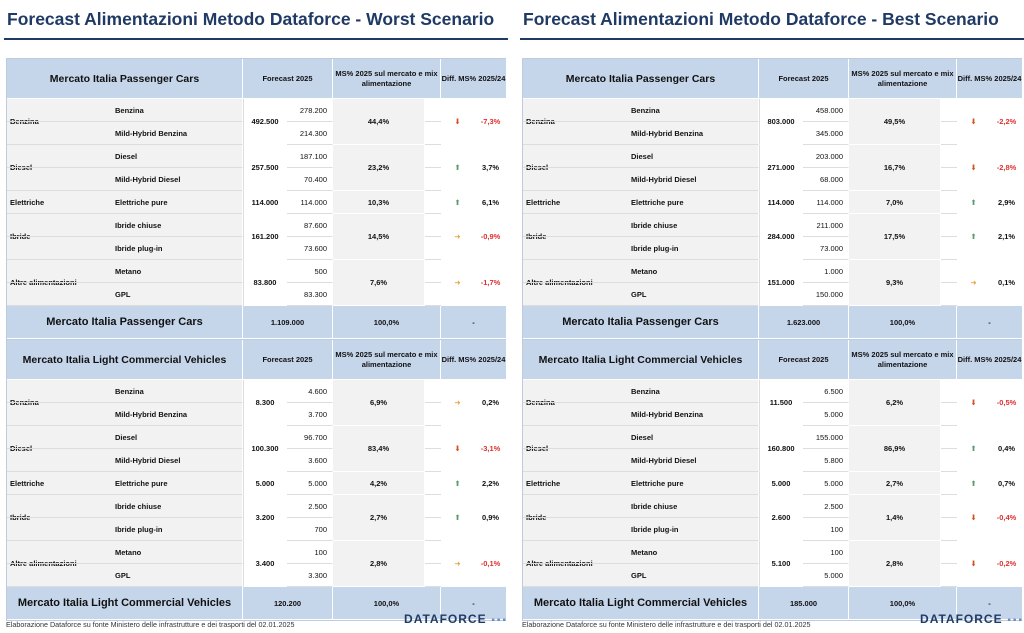 The width and height of the screenshot is (1024, 633). What do you see at coordinates (288, 603) in the screenshot?
I see `footer-total: 120.200` at bounding box center [288, 603].